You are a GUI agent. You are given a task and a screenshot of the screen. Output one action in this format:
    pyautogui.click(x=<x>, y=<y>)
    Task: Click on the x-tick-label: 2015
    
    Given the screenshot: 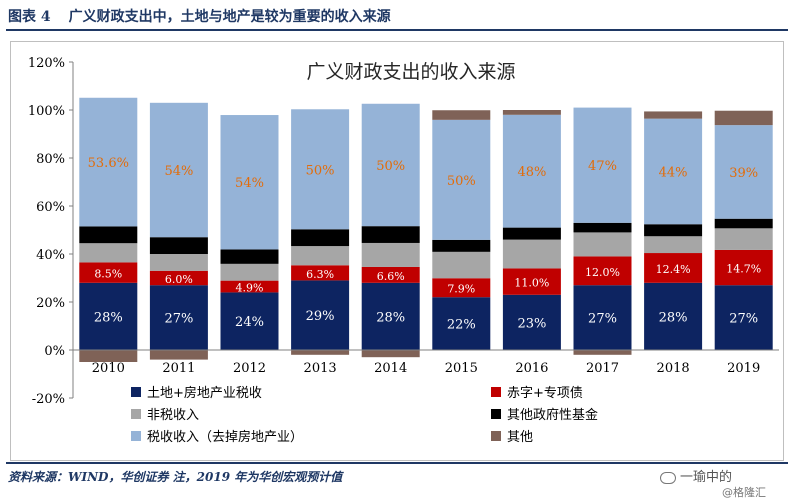 What is the action you would take?
    pyautogui.click(x=461, y=368)
    